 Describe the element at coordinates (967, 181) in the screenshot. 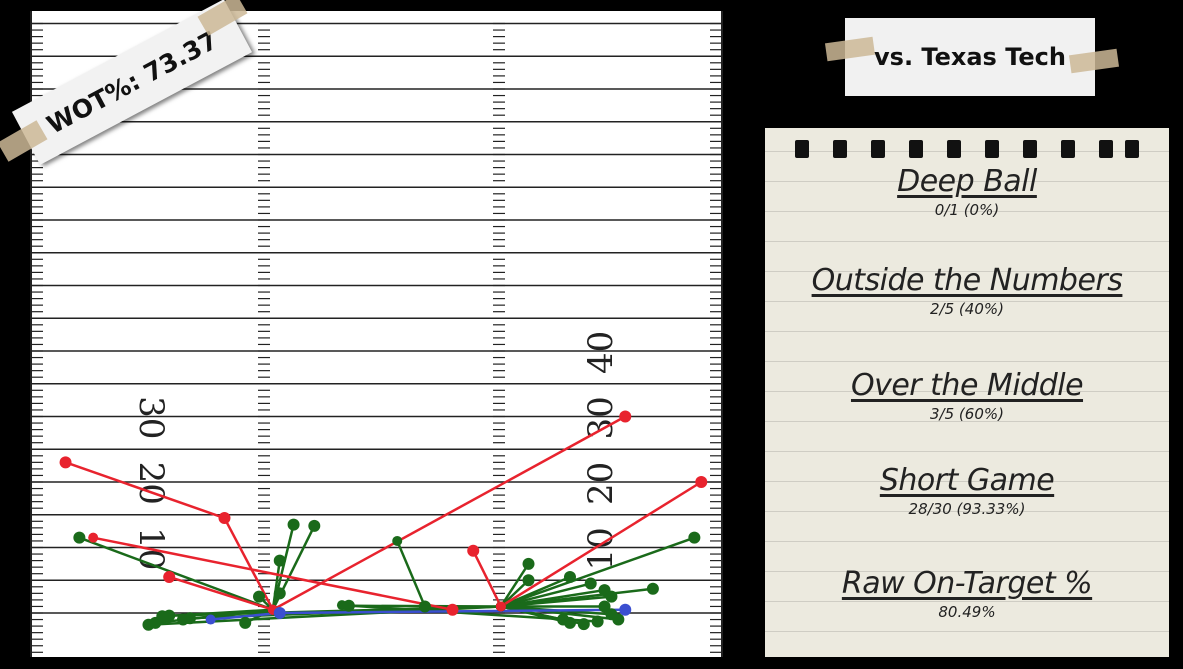

I see `stat-title: Deep Ball` at that location.